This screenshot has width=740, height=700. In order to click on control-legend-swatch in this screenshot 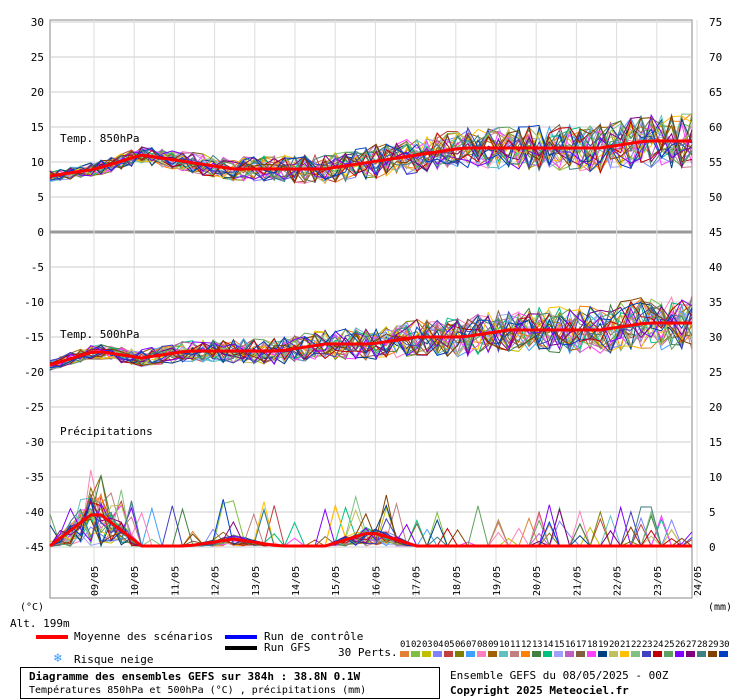, I will do `click(241, 637)`.